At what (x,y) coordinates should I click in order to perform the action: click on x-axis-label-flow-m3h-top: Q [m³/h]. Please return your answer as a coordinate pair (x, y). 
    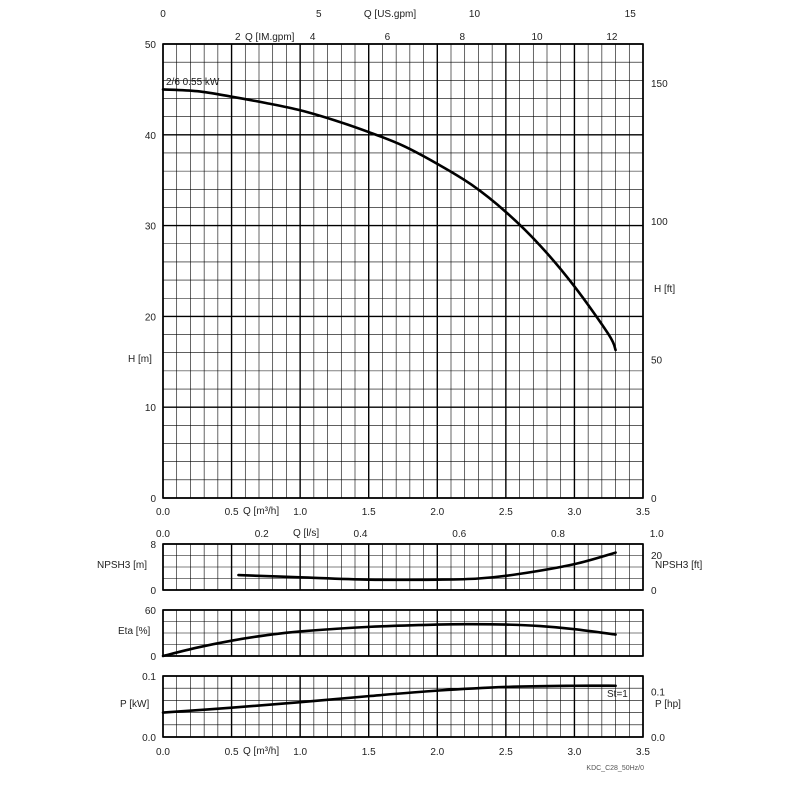
    Looking at the image, I should click on (261, 511).